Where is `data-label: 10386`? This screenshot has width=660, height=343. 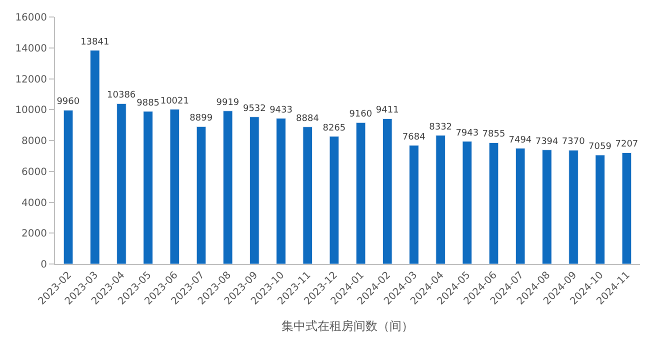
data-label: 10386 is located at coordinates (121, 95).